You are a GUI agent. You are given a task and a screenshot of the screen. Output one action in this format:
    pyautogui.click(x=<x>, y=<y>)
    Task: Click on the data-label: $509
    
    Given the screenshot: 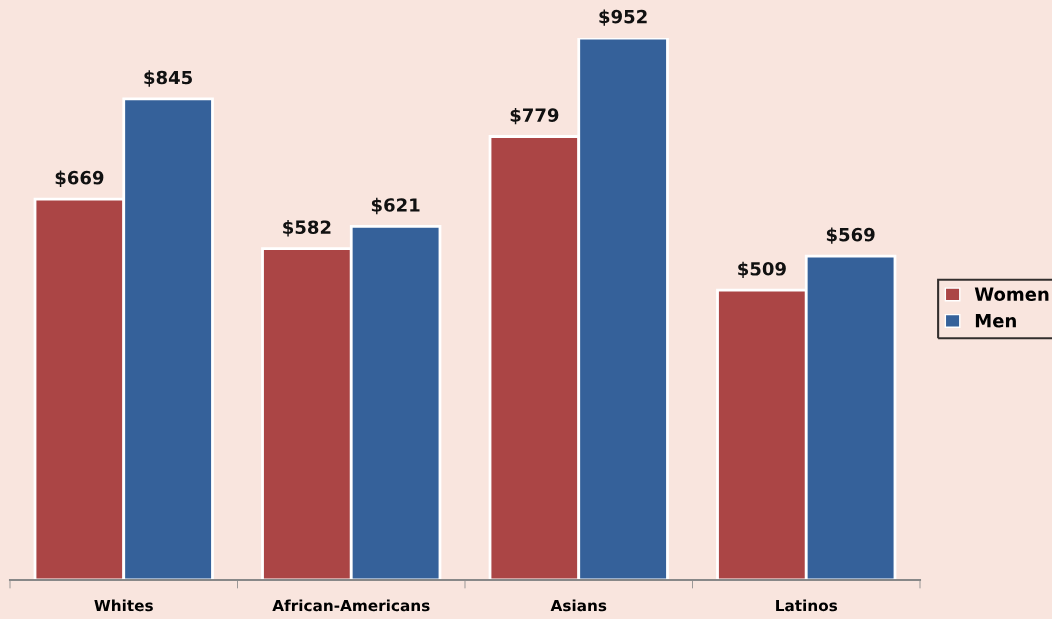 What is the action you would take?
    pyautogui.click(x=762, y=269)
    